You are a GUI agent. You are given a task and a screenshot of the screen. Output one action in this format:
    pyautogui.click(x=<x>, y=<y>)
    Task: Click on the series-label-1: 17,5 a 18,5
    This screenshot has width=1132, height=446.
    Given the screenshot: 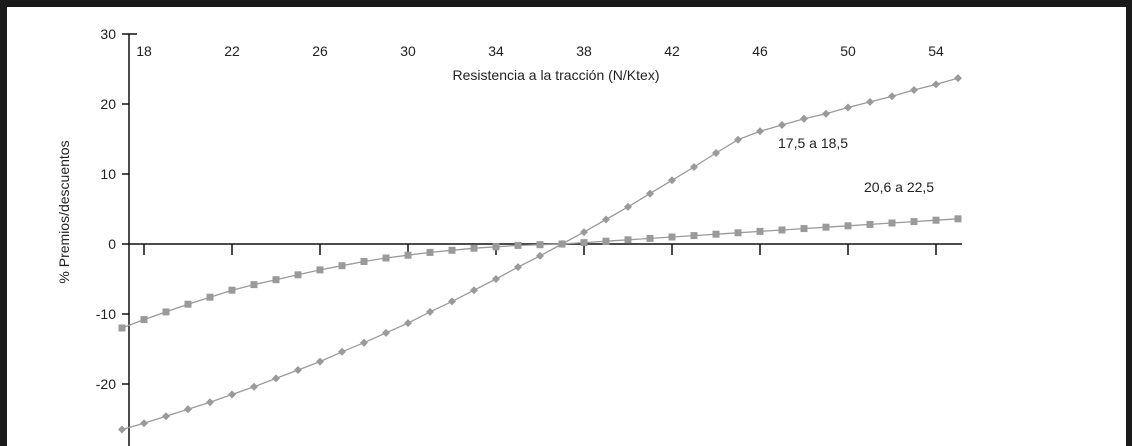 What is the action you would take?
    pyautogui.click(x=813, y=143)
    